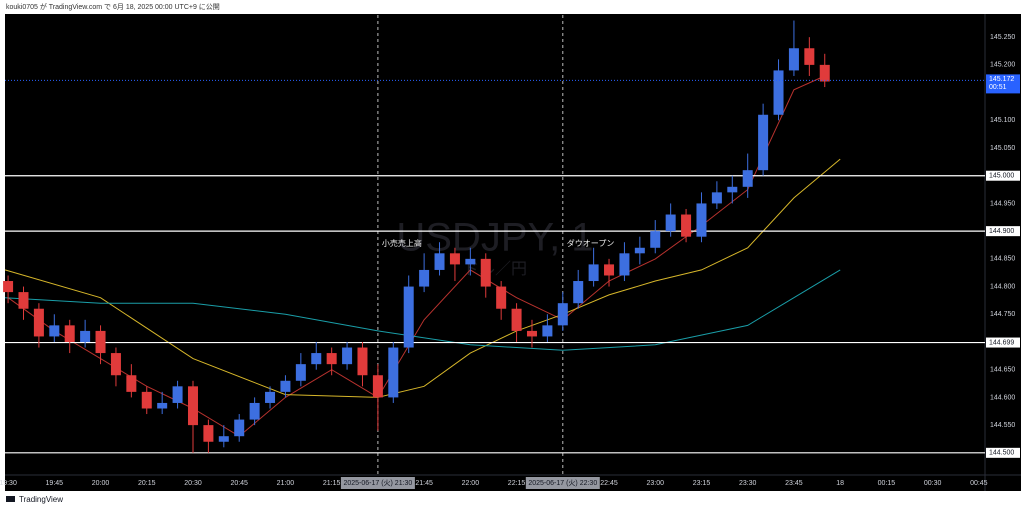 The height and width of the screenshot is (514, 1024). What do you see at coordinates (1002, 259) in the screenshot?
I see `y-tick-label: 144.850` at bounding box center [1002, 259].